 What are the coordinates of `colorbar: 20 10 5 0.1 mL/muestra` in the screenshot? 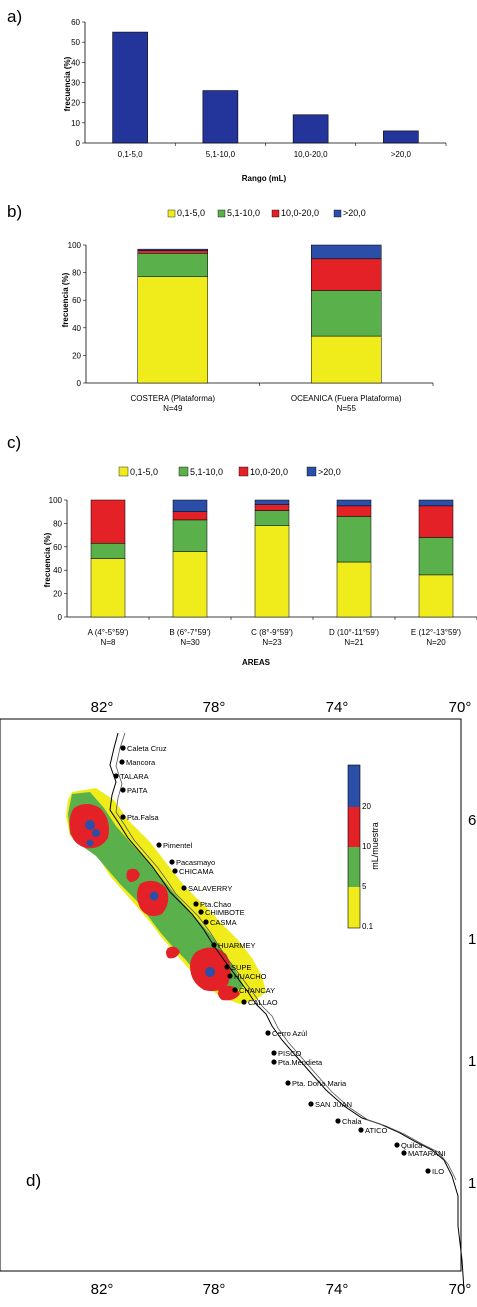 It's located at (363, 847).